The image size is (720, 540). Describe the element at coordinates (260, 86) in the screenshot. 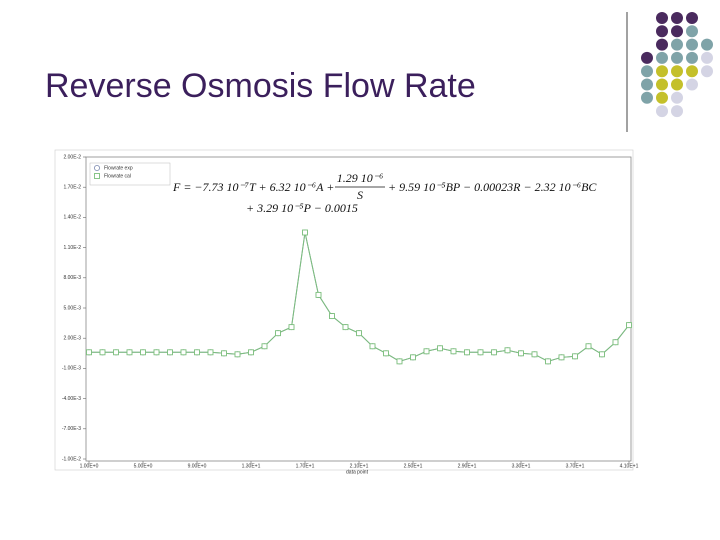

I see `slide-title: Reverse Osmosis Flow Rate` at that location.